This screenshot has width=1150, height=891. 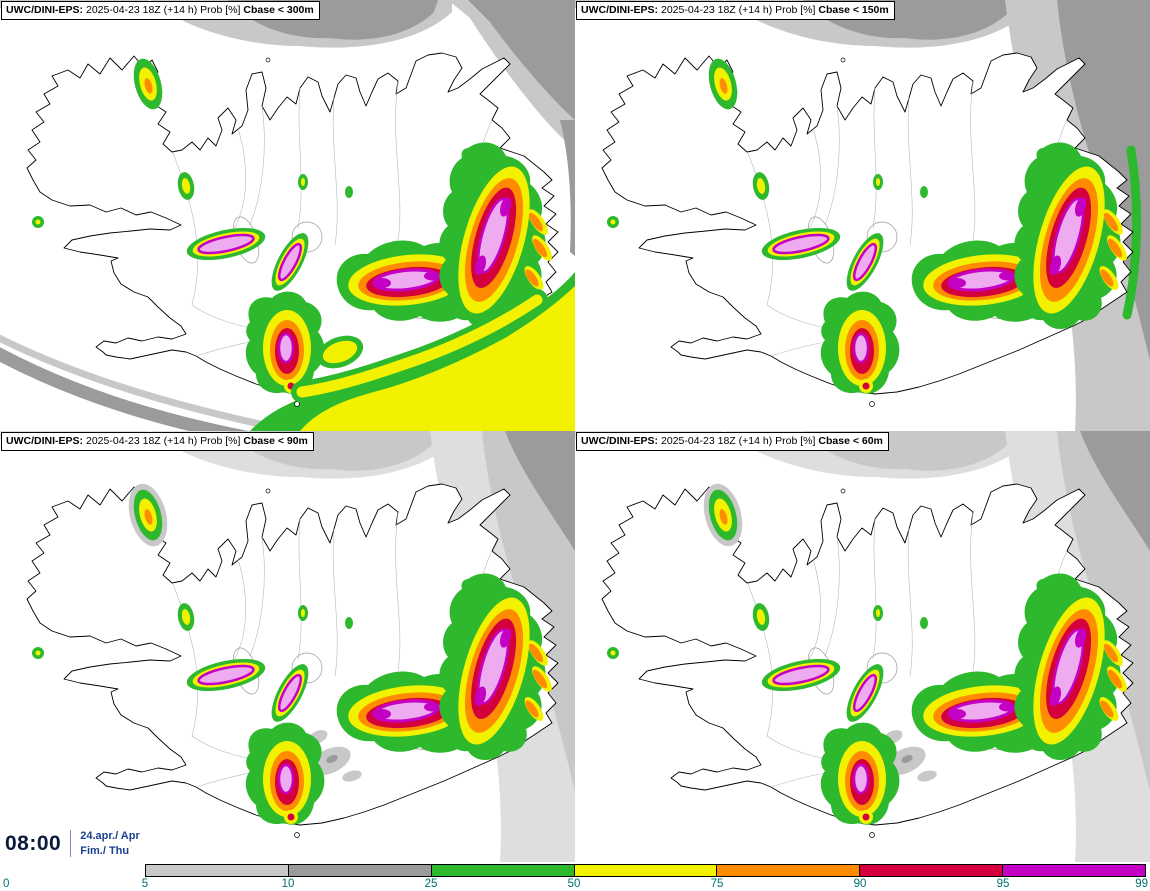 What do you see at coordinates (6, 884) in the screenshot?
I see `colorbar-tick: 0` at bounding box center [6, 884].